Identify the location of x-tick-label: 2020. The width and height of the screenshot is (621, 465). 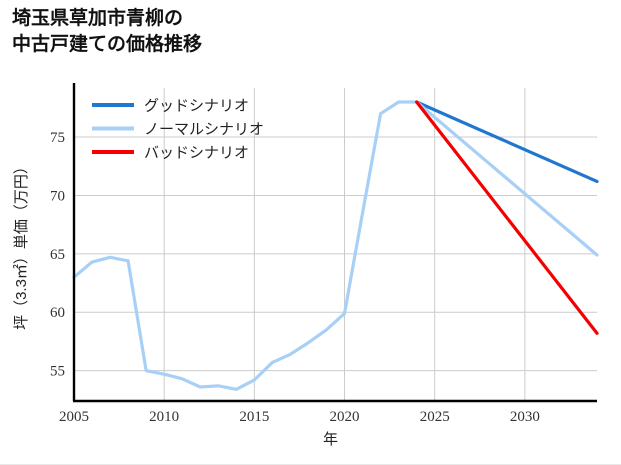
(345, 417).